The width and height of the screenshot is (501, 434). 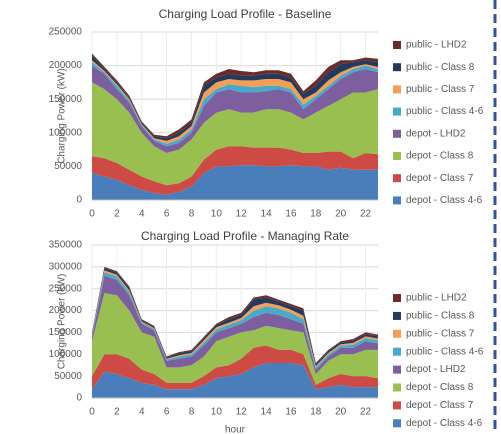 I want to click on y-tick-label: 300000, so click(x=66, y=266).